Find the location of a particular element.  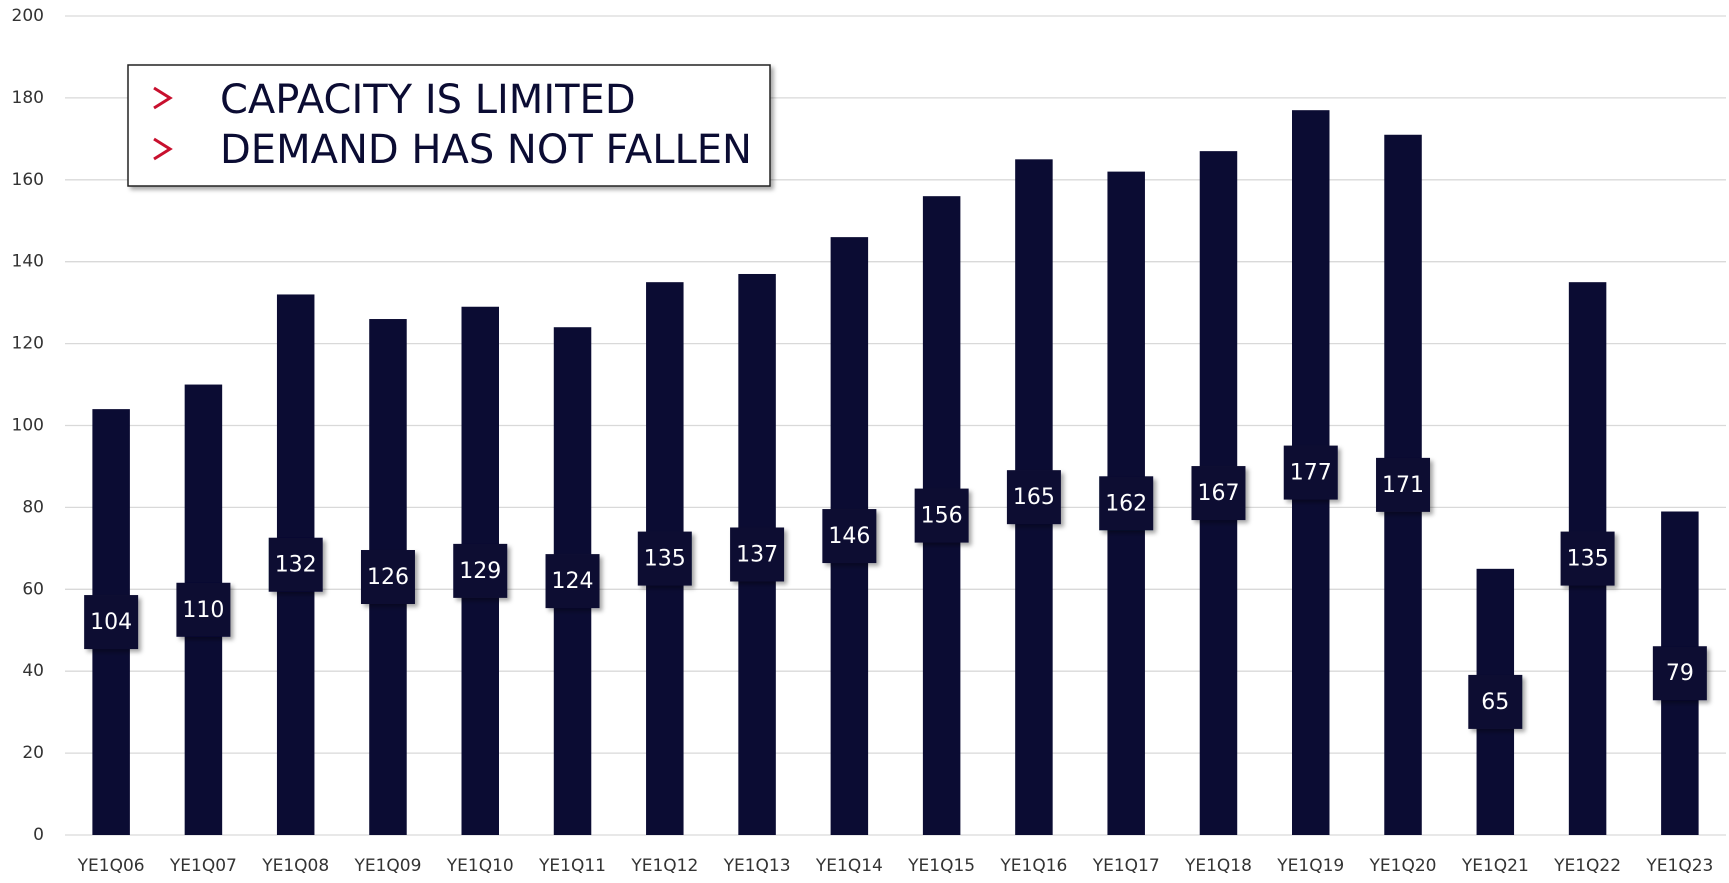

y-tick-label: 40 is located at coordinates (33, 671).